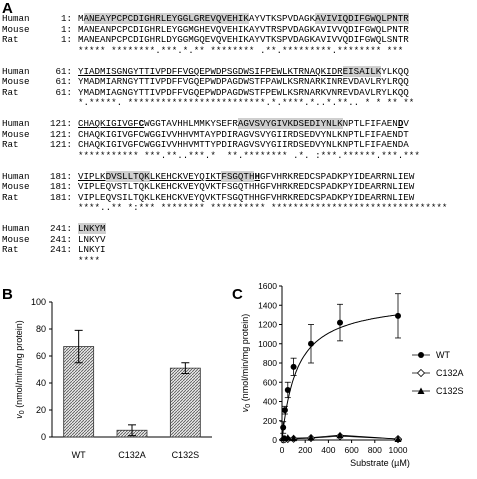 This screenshot has height=479, width=477. Describe the element at coordinates (267, 305) in the screenshot. I see `y-tick-label: 1400` at that location.